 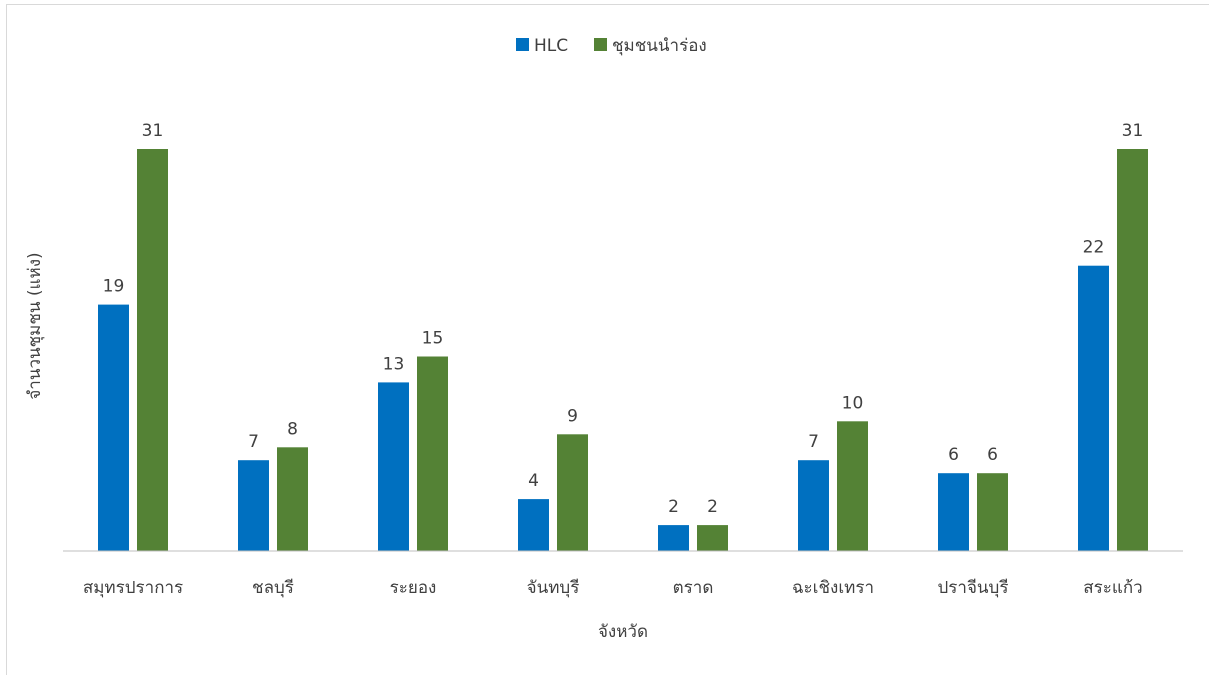 What do you see at coordinates (853, 403) in the screenshot?
I see `data-label-pilot-5: 10` at bounding box center [853, 403].